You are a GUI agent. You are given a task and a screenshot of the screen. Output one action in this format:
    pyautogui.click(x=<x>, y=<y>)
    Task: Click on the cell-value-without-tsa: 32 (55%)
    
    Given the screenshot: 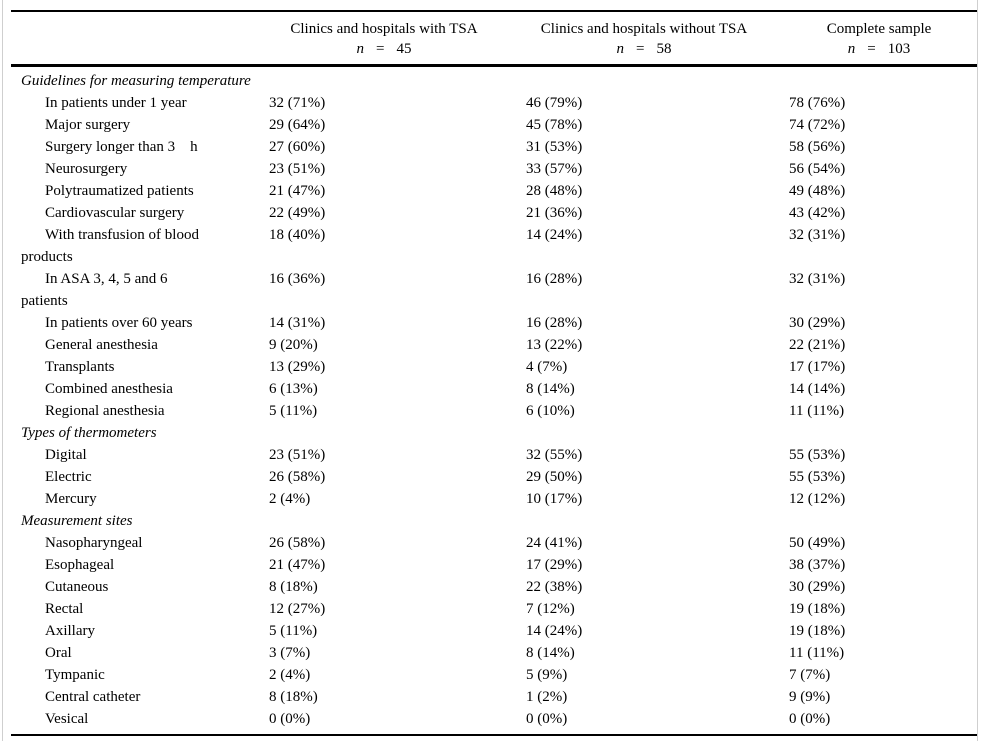 What is the action you would take?
    pyautogui.click(x=554, y=455)
    